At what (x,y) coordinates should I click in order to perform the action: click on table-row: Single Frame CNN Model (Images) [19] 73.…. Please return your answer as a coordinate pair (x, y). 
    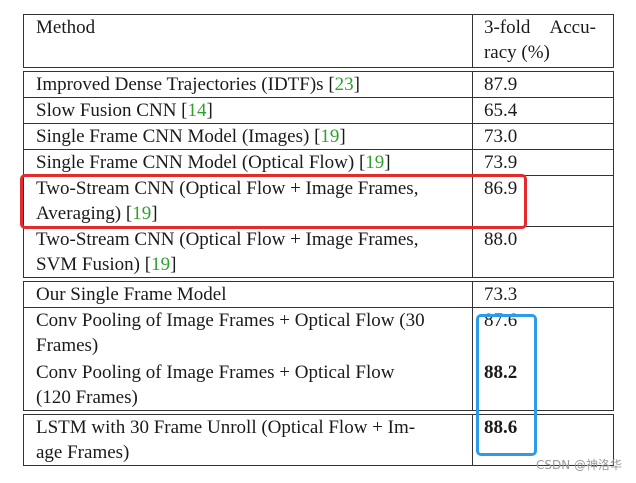
    Looking at the image, I should click on (319, 136).